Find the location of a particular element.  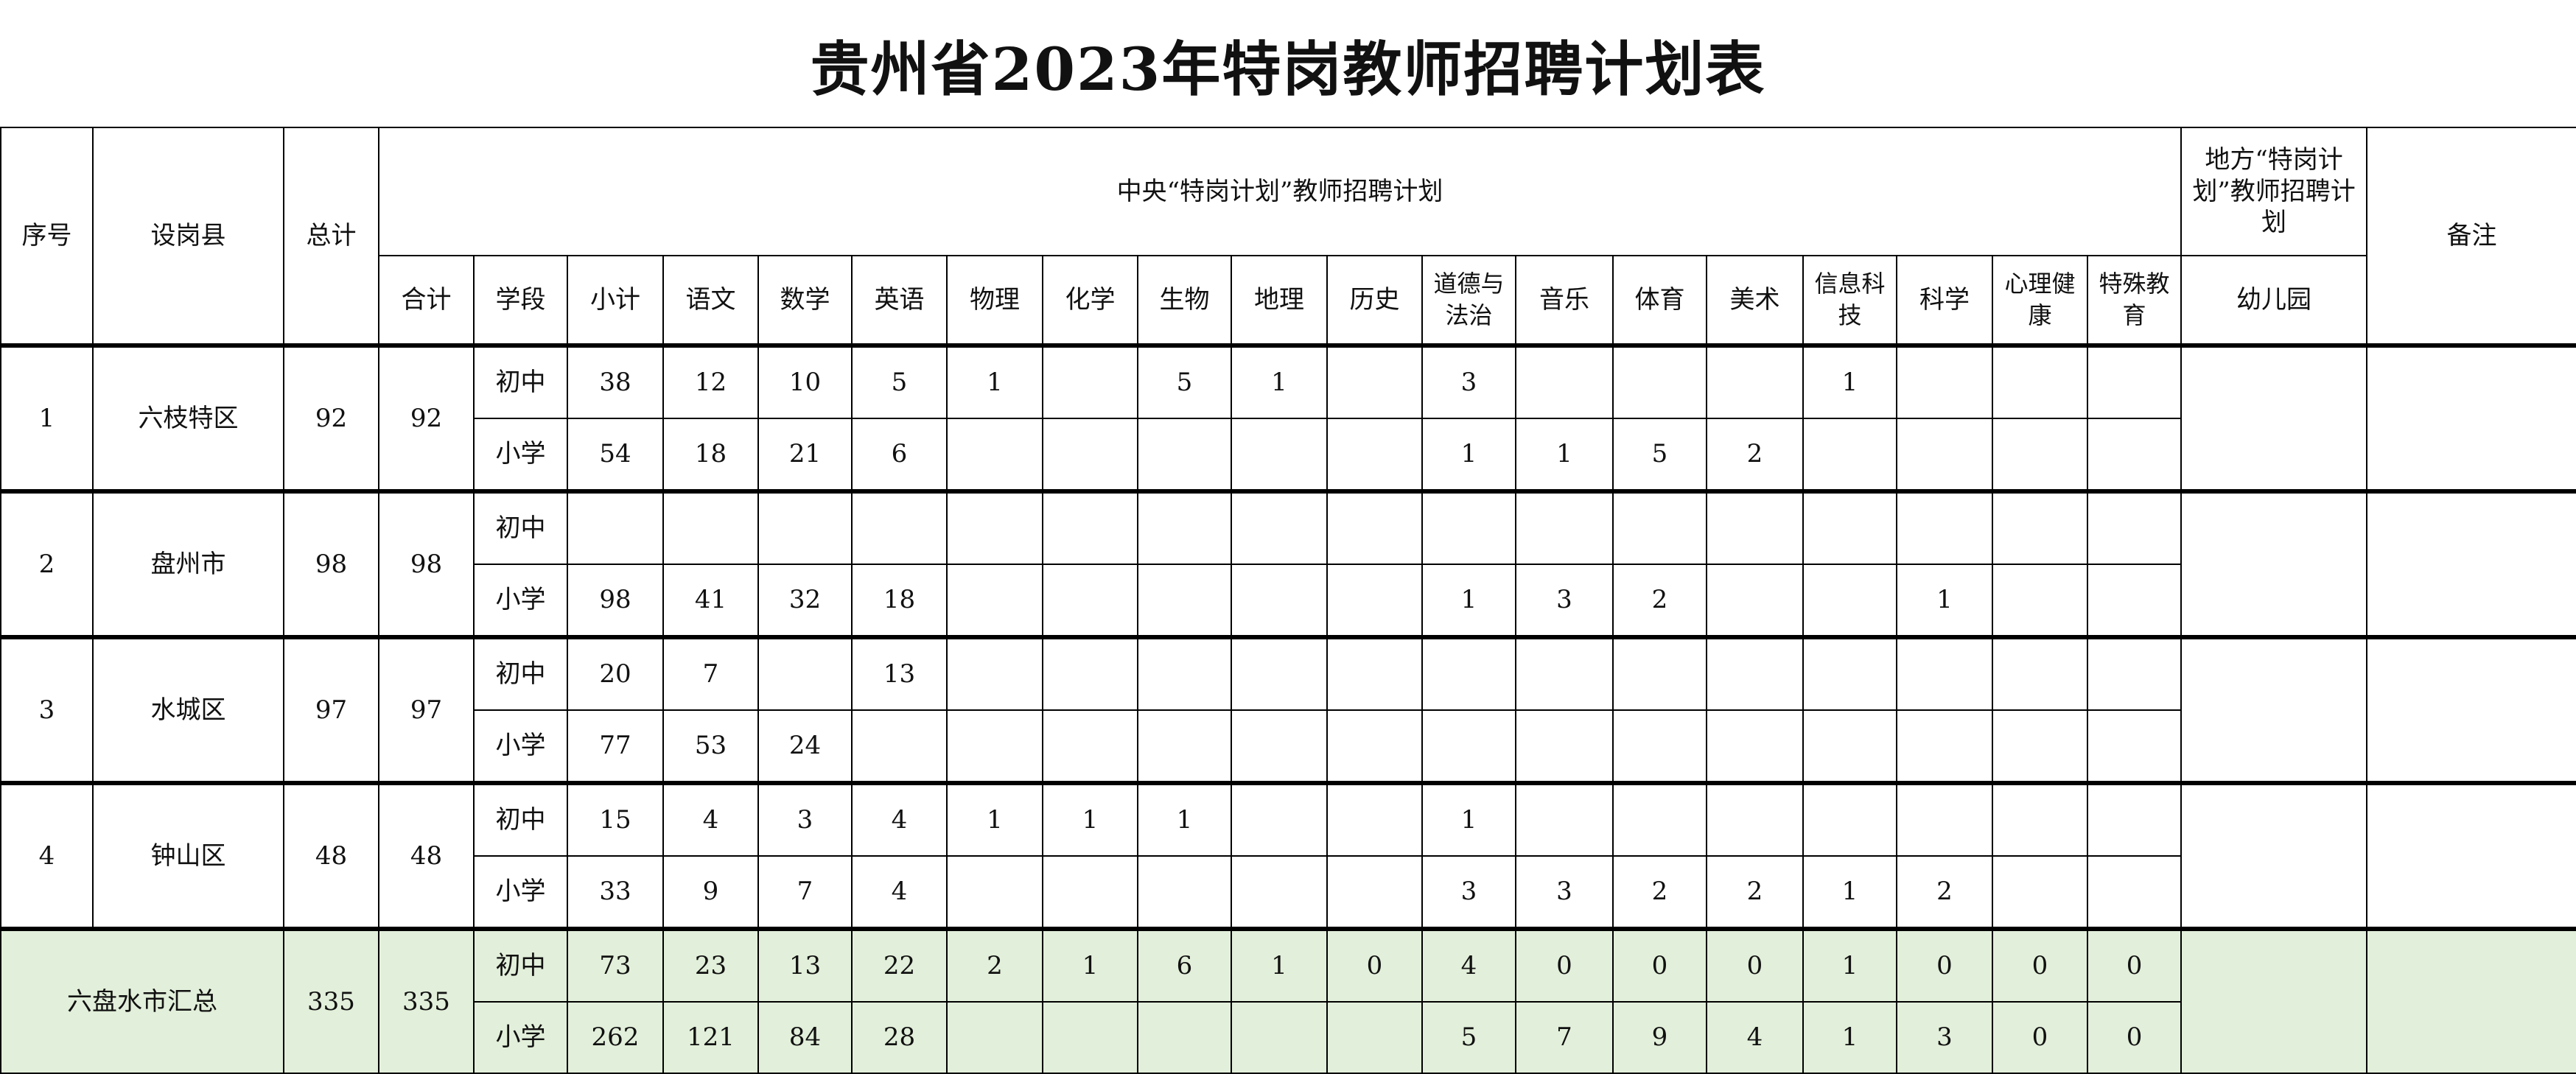

header-subject: 数学 is located at coordinates (805, 300).